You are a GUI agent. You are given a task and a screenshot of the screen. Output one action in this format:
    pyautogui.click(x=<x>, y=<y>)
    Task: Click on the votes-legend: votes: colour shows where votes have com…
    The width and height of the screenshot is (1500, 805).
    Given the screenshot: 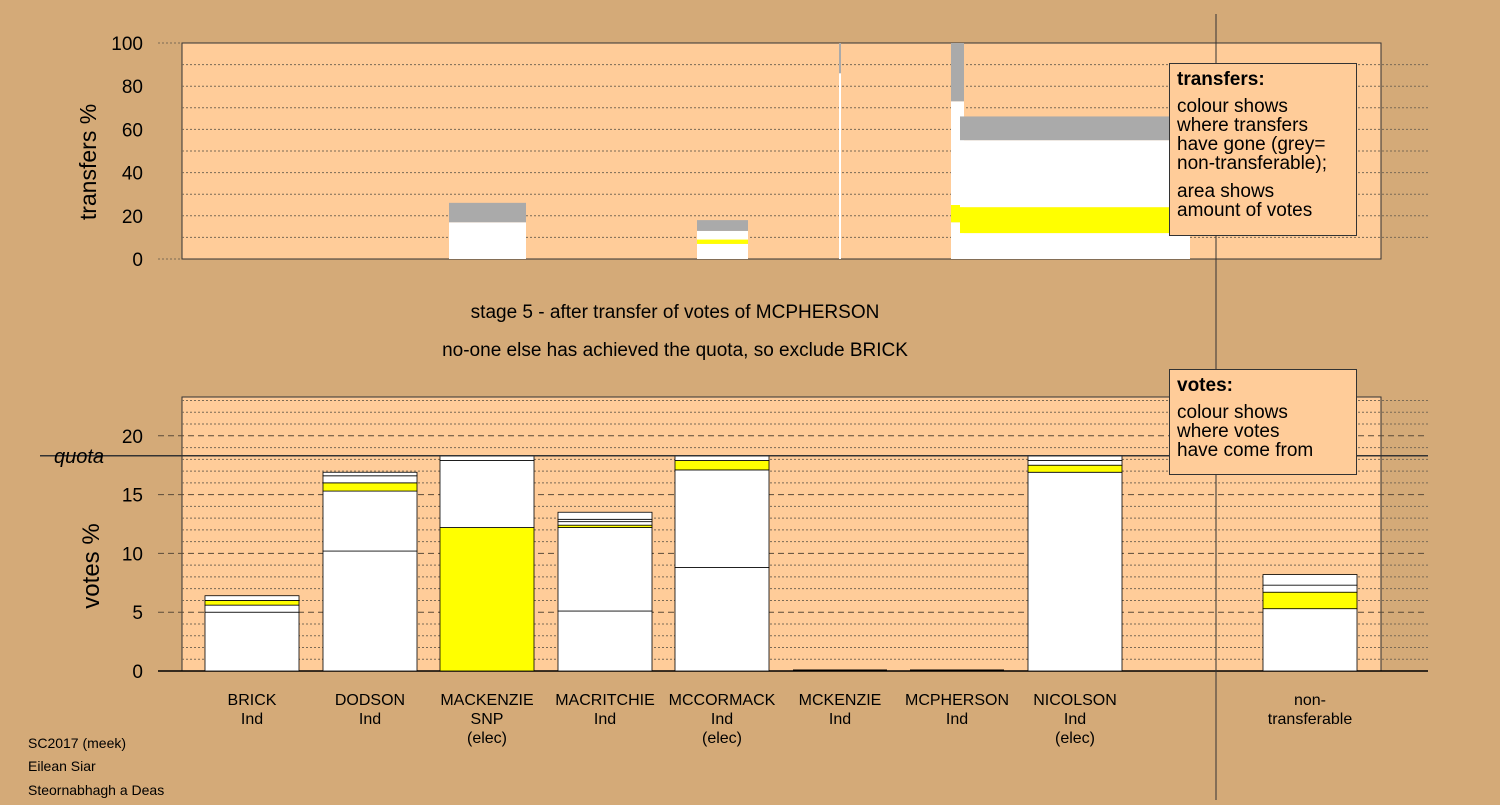 What is the action you would take?
    pyautogui.click(x=1263, y=422)
    